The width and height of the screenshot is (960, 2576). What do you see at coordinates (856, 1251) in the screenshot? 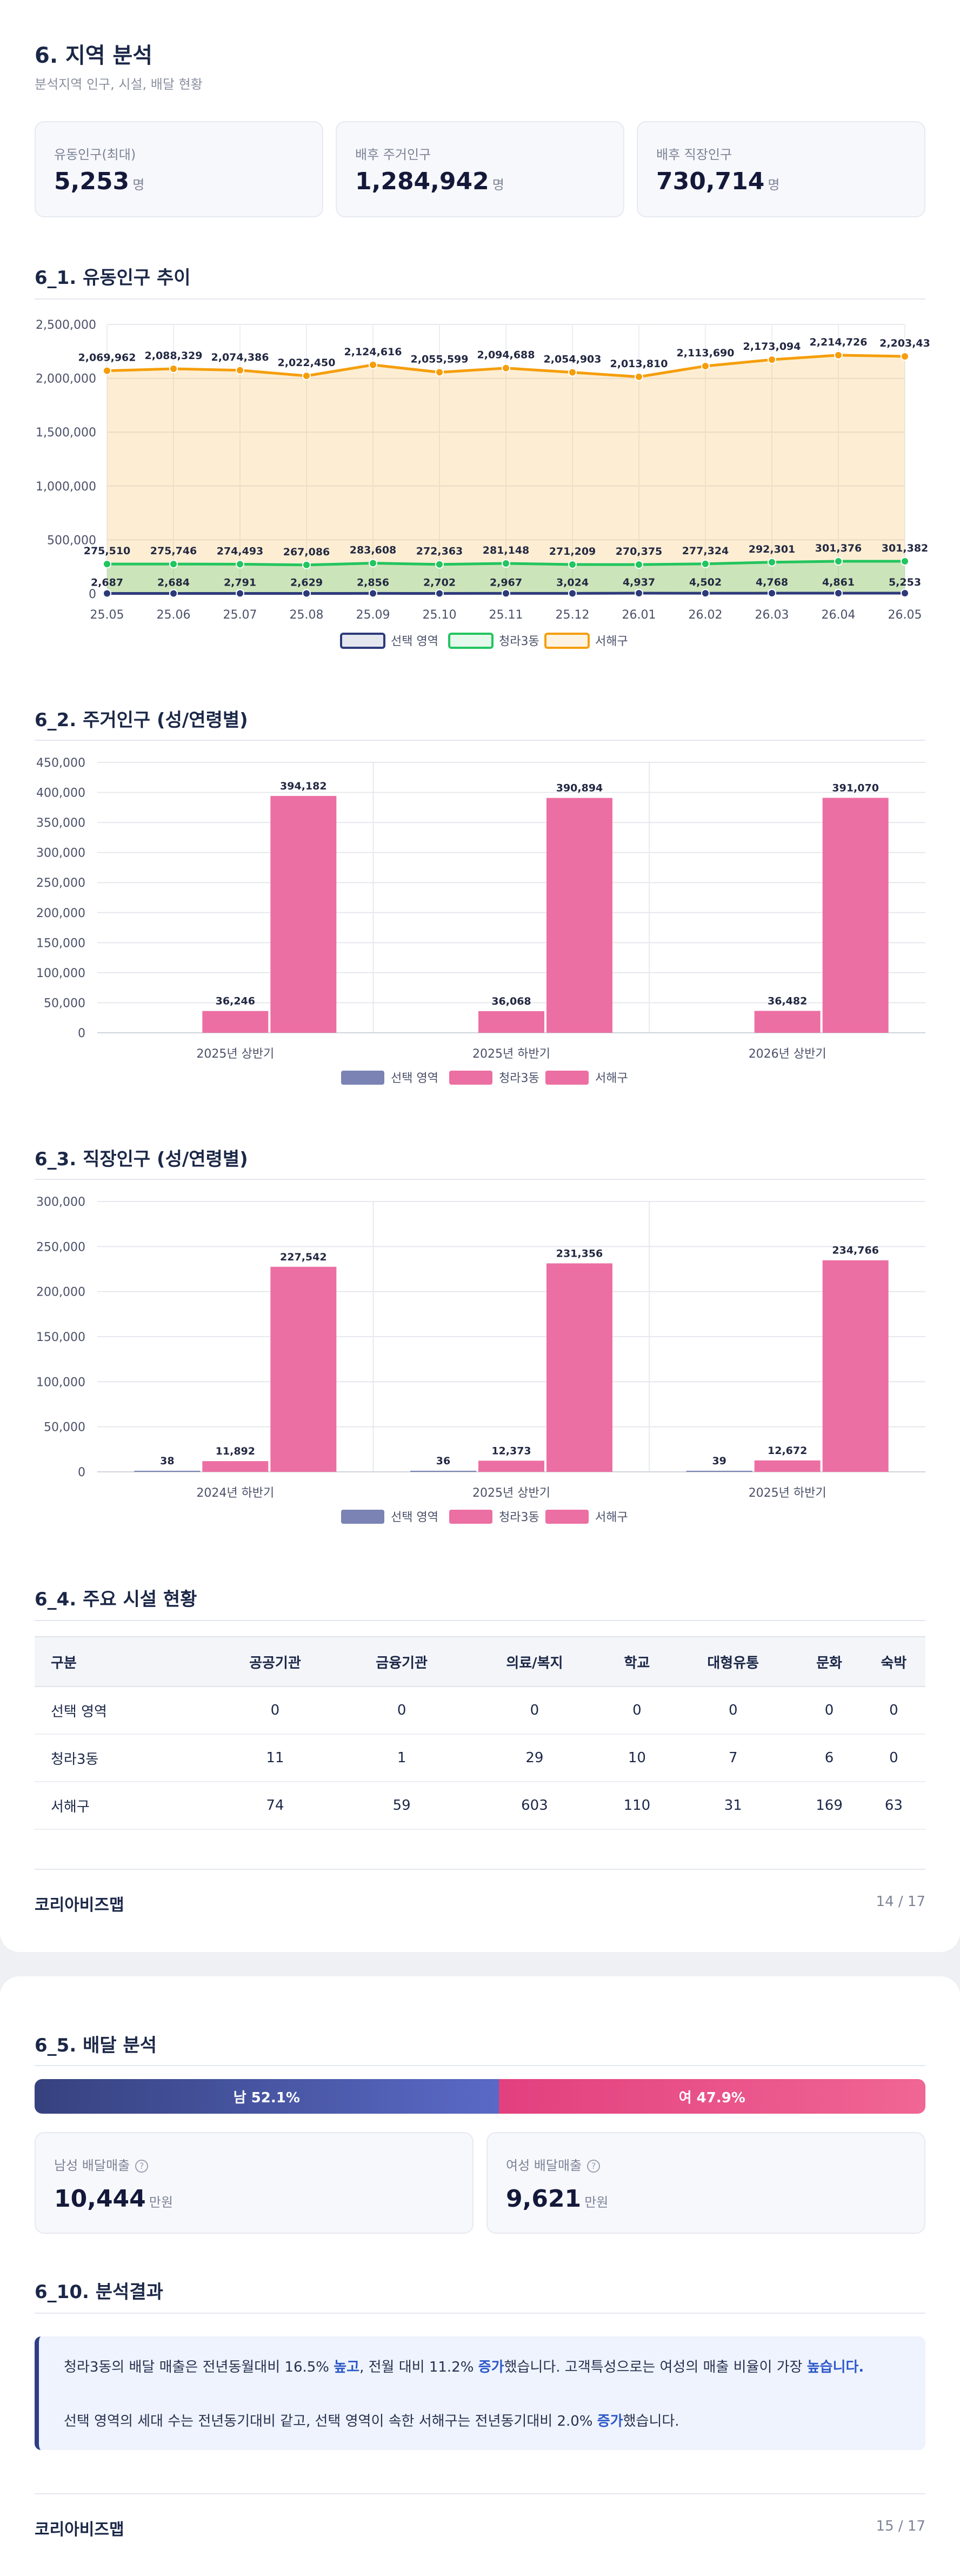
I see `data-label: 234,766` at bounding box center [856, 1251].